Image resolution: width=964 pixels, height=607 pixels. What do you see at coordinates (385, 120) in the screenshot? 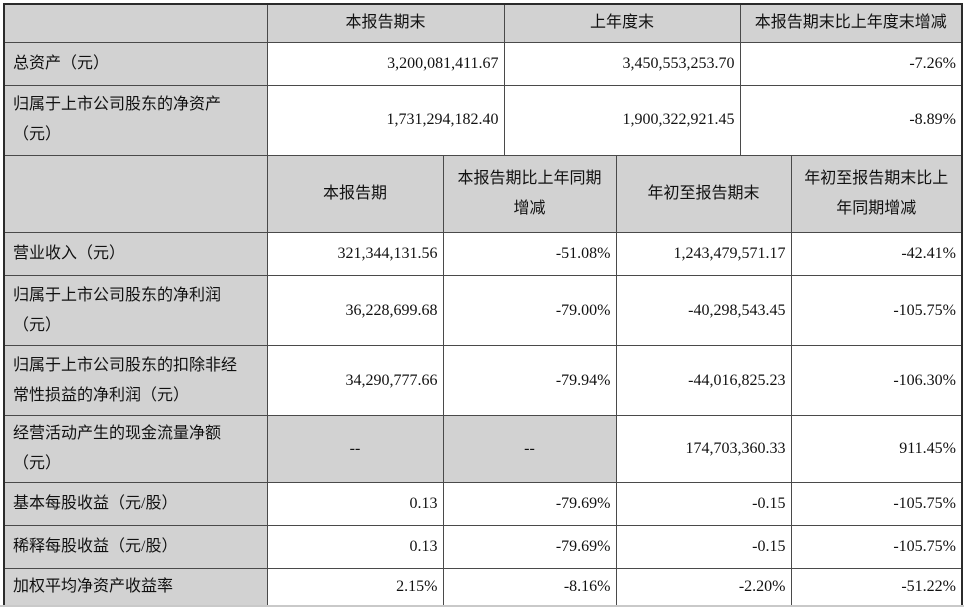
I see `cell-value: 1,731,294,182.40` at bounding box center [385, 120].